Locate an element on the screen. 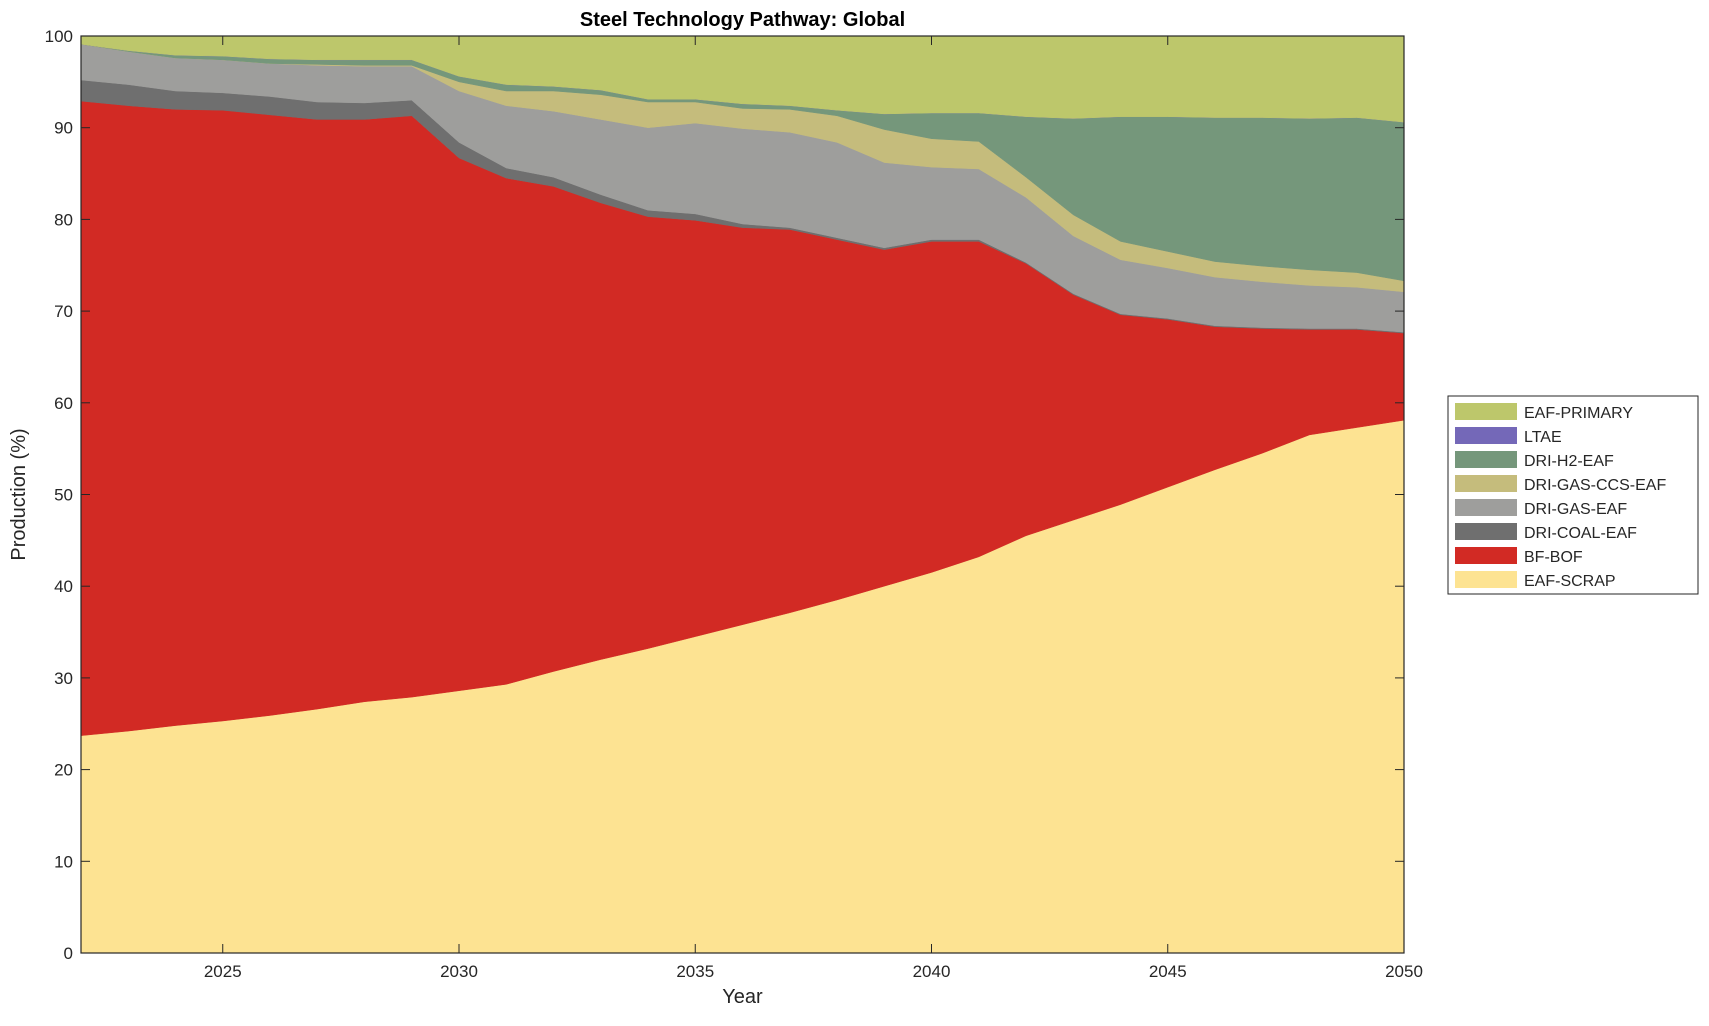  x-tick-label: 2040 is located at coordinates (932, 971).